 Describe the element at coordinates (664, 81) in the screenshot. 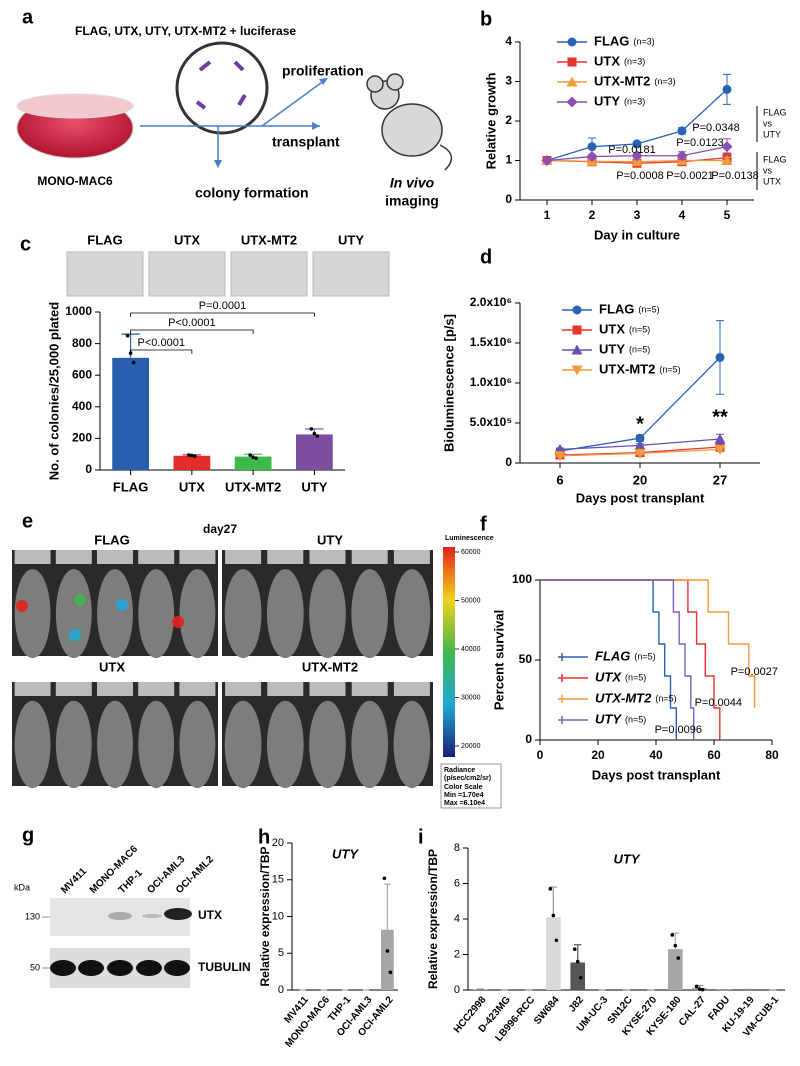

I see `legend-n: (n=3)` at that location.